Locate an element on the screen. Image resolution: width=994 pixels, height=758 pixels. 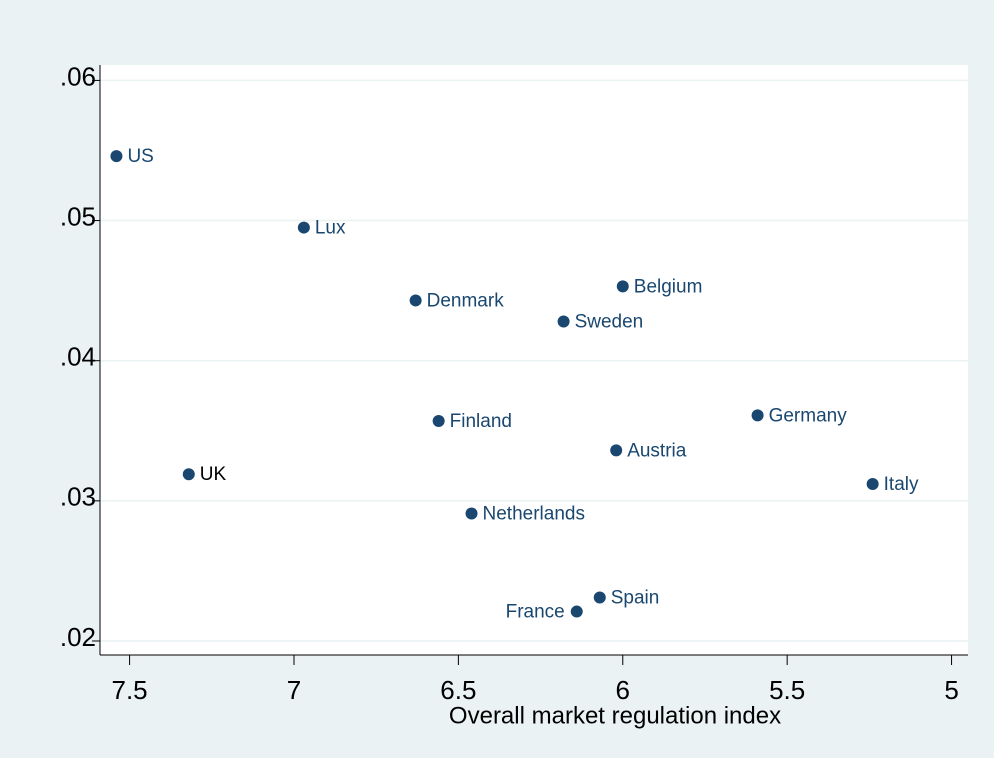
point-label: Germany is located at coordinates (808, 415).